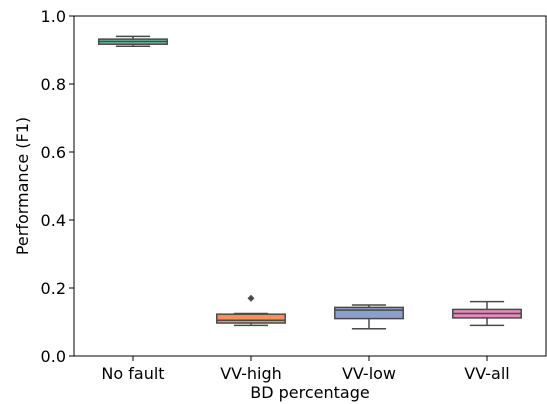  I want to click on x-tick-label: VV-high, so click(251, 373).